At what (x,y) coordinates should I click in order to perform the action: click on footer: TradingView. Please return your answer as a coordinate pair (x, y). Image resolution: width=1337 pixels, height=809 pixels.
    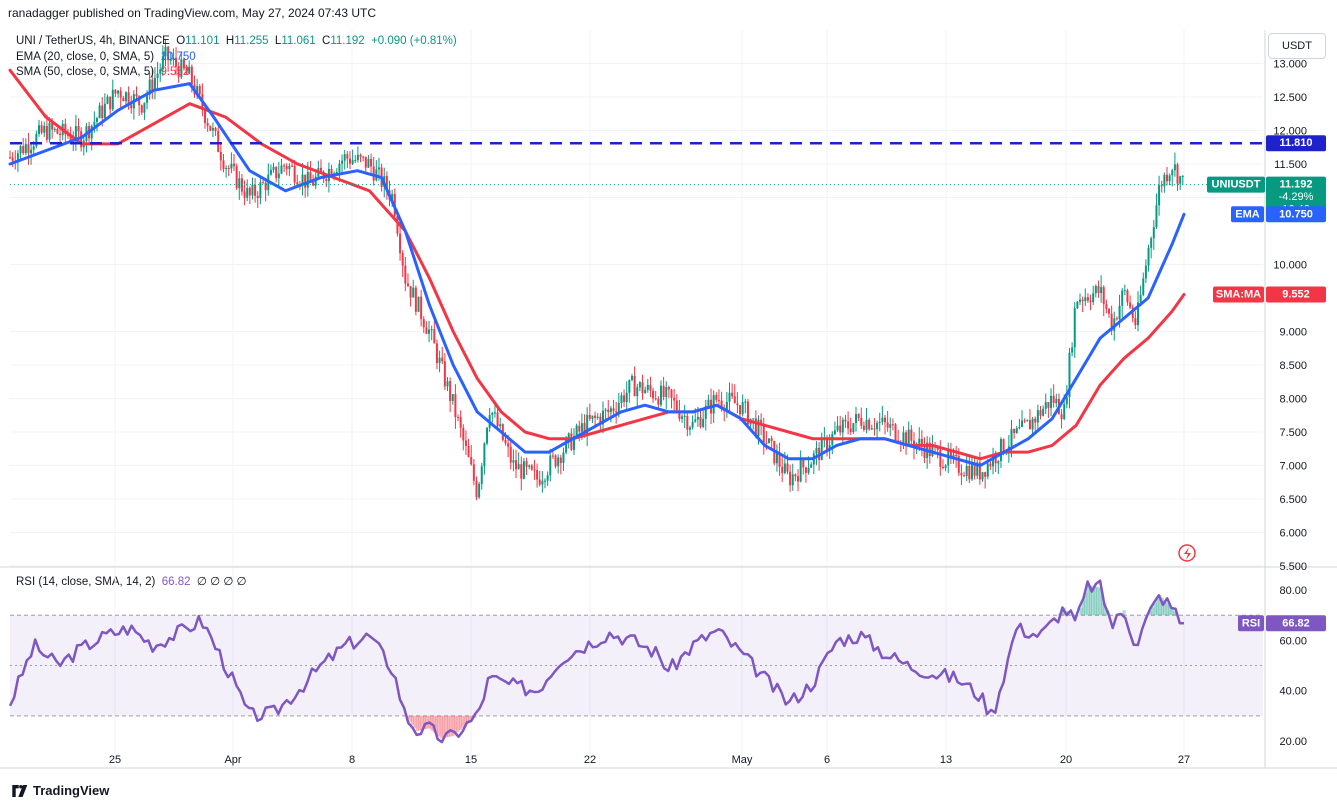
    Looking at the image, I should click on (60, 790).